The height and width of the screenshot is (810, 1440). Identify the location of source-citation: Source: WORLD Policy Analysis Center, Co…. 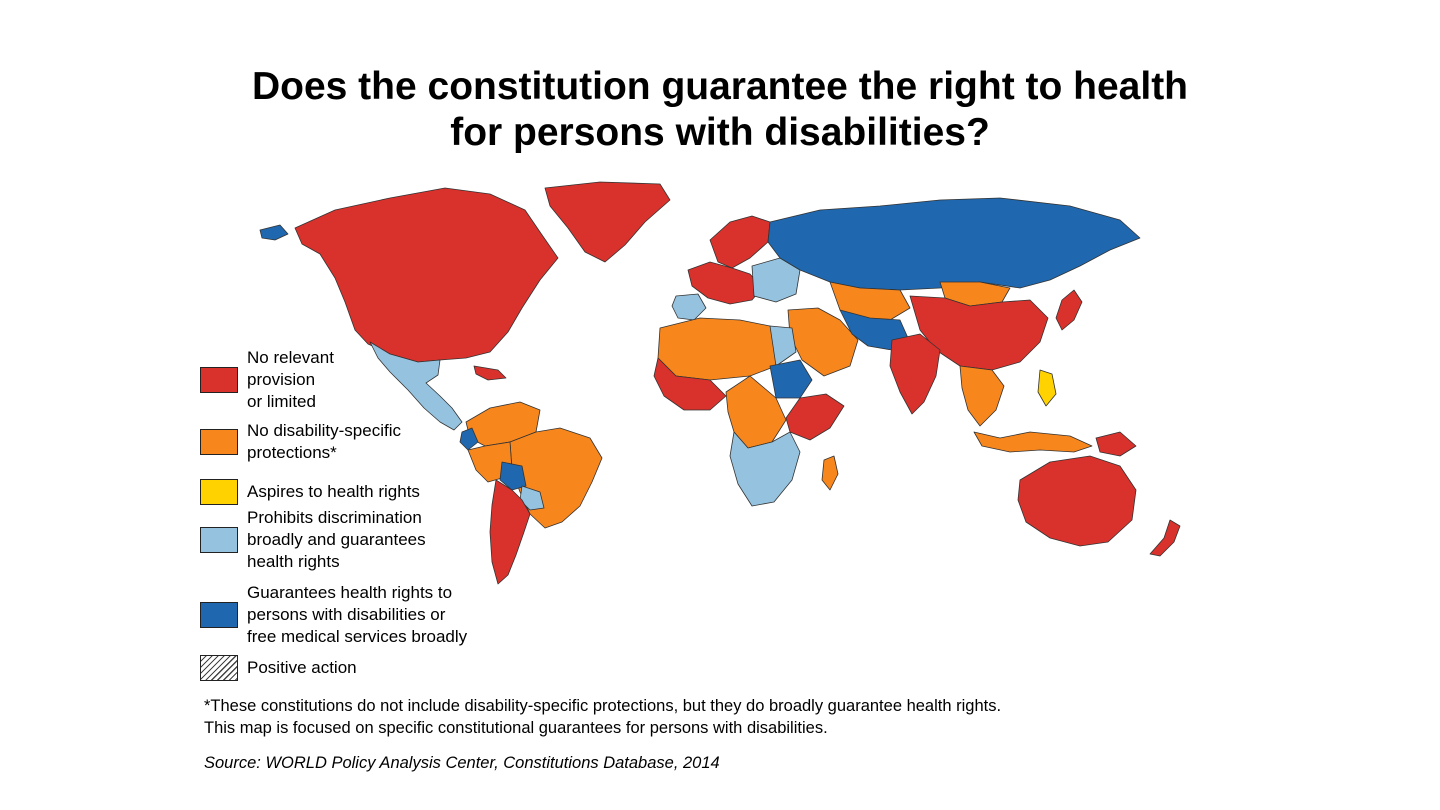
(462, 763).